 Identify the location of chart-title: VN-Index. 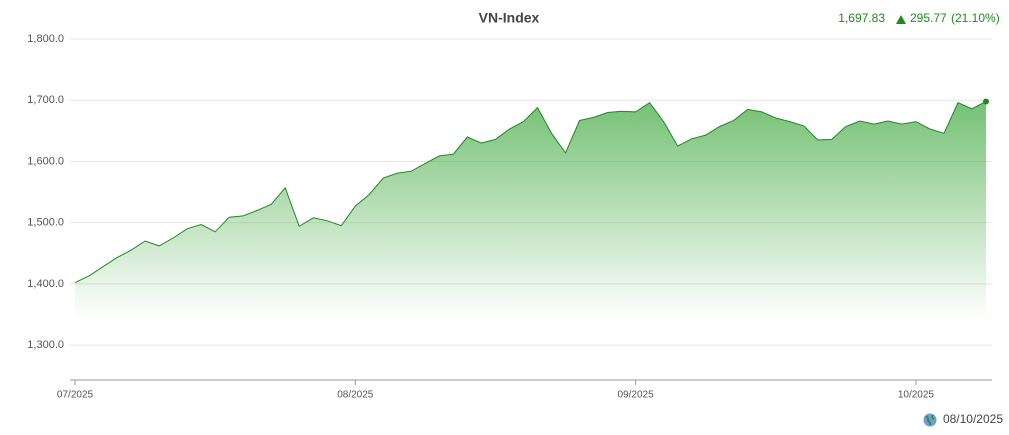
(509, 18).